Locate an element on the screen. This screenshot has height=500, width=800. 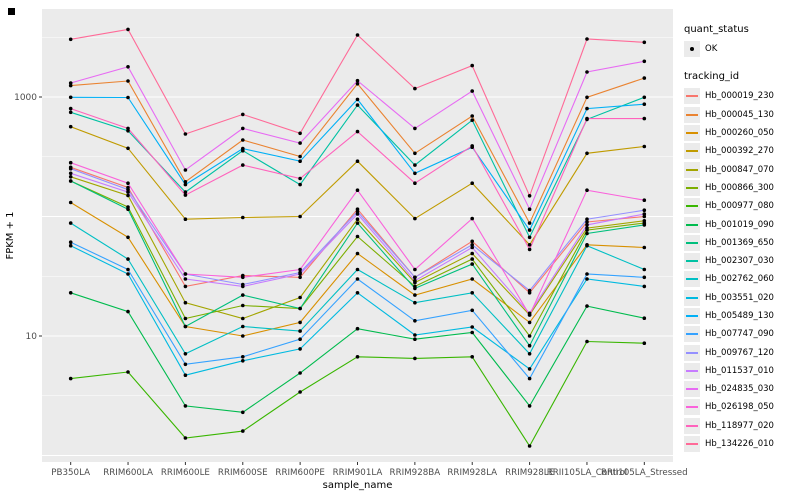
legend-entry-Hb_000392_270: Hb_000392_270 is located at coordinates (742, 151).